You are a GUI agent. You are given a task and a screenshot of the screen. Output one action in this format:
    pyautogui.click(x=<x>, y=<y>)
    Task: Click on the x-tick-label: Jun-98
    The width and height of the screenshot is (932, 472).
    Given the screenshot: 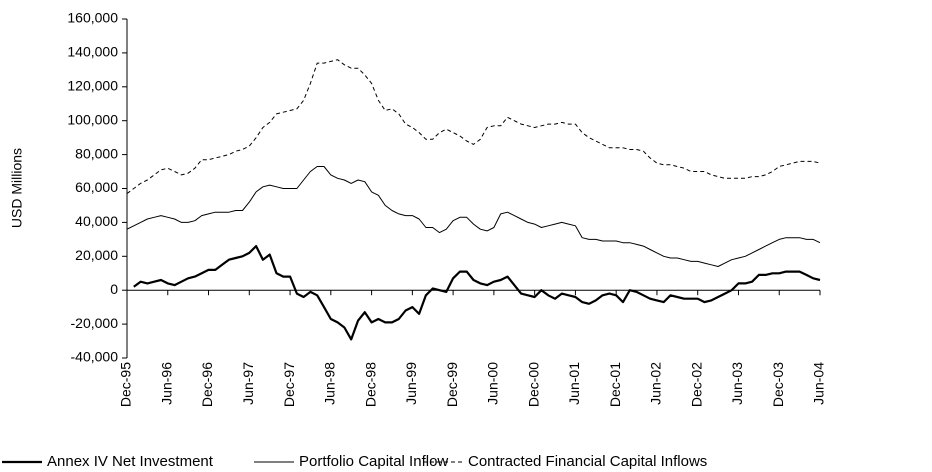 What is the action you would take?
    pyautogui.click(x=330, y=383)
    